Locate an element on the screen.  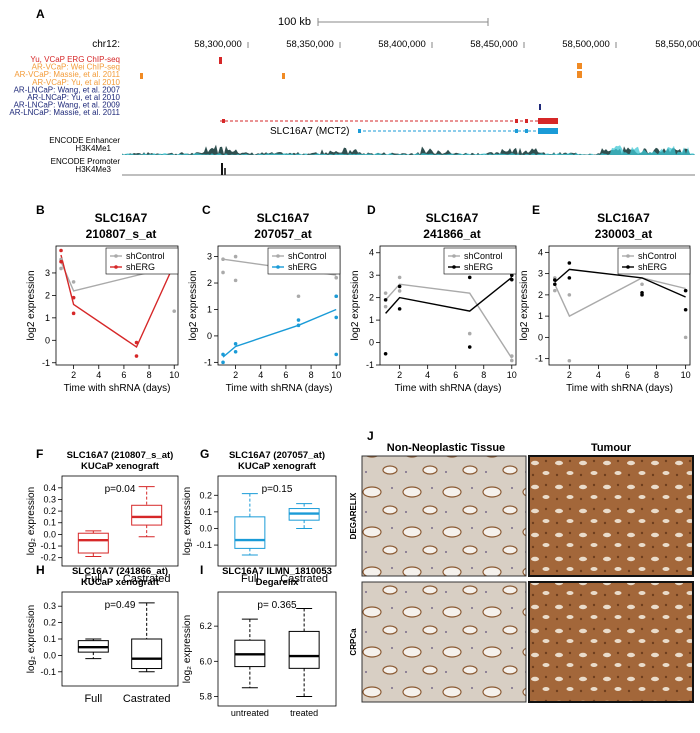
encode-enhancer-label: ENCODE Enhancer is located at coordinates (84, 140).